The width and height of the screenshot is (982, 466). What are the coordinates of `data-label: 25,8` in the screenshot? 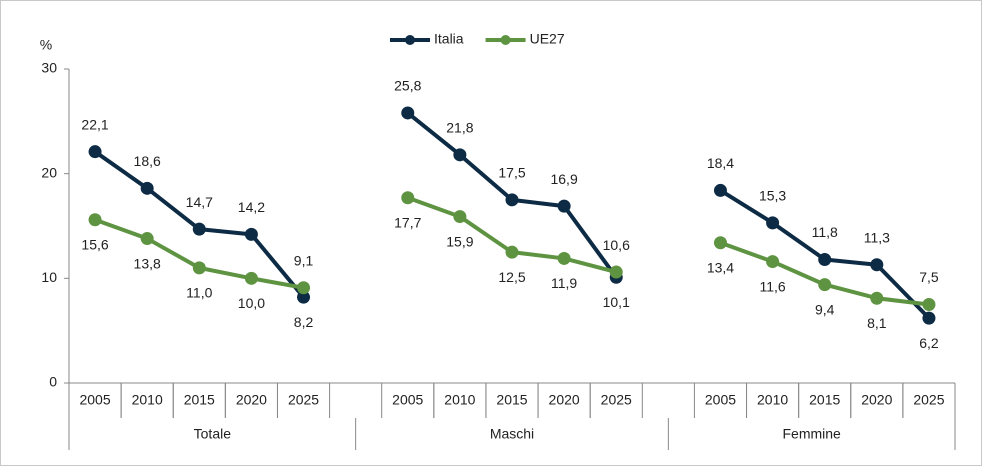 It's located at (407, 86).